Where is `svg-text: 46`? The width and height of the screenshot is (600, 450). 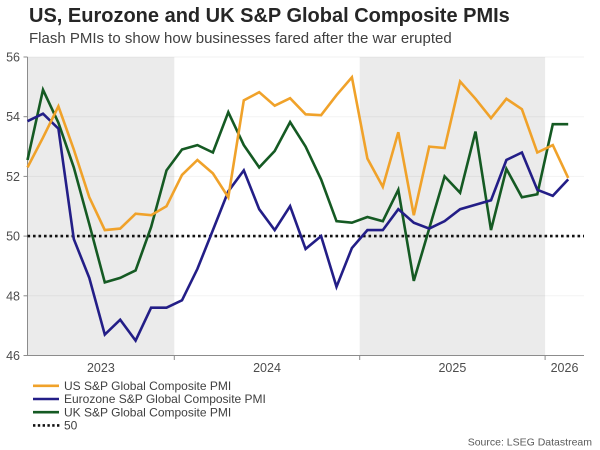 svg-text: 46 is located at coordinates (13, 356).